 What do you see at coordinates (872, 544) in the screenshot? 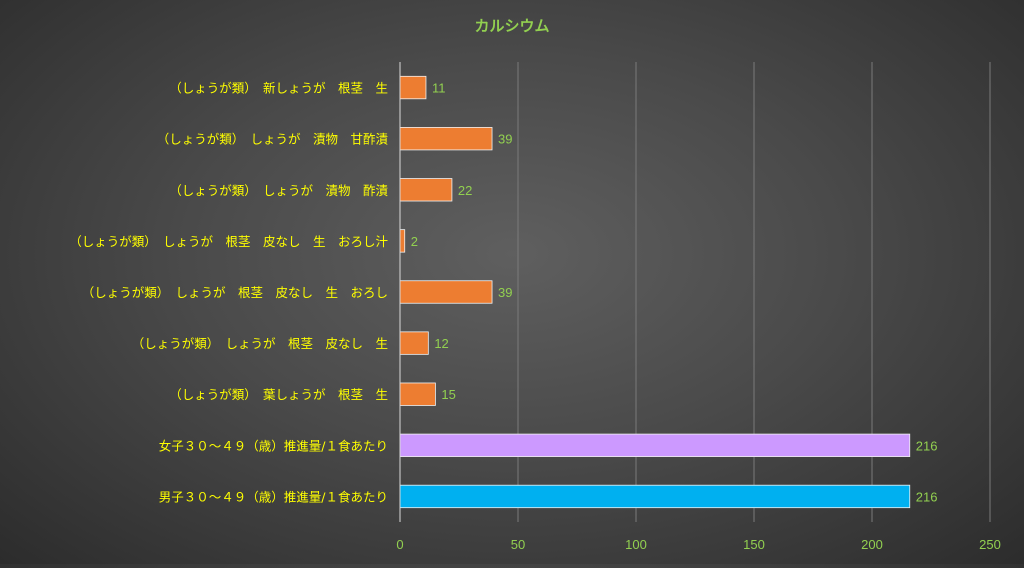
I see `x-tick-label: 200` at bounding box center [872, 544].